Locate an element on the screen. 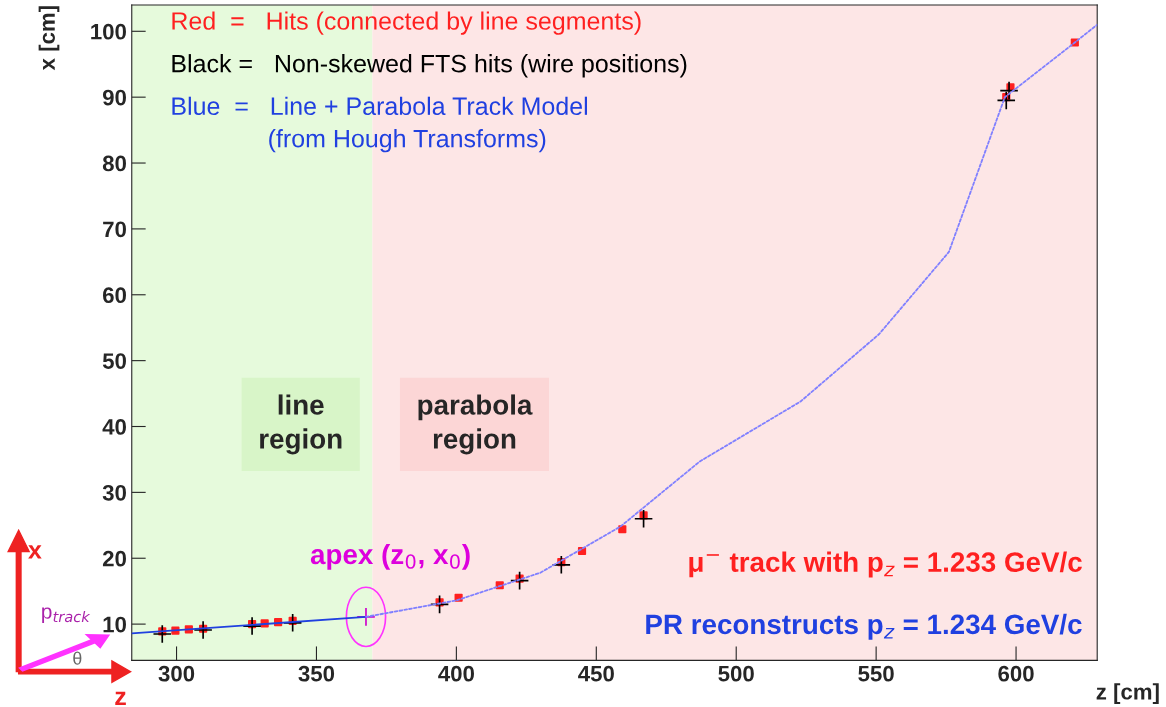 The image size is (1166, 707). y-tick-label: 30 is located at coordinates (114, 492).